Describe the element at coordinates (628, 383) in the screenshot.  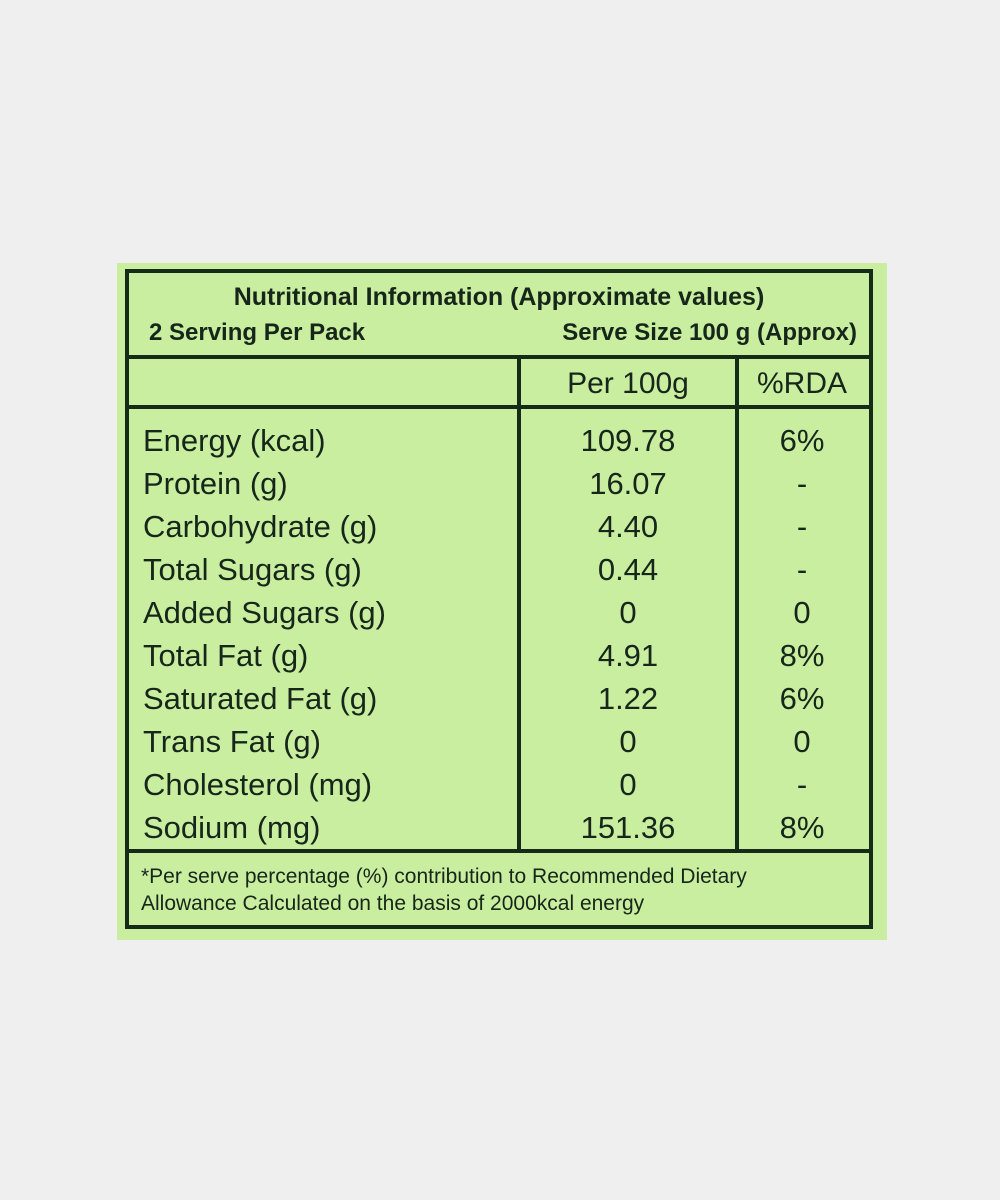
I see `column-header: Per 100g` at that location.